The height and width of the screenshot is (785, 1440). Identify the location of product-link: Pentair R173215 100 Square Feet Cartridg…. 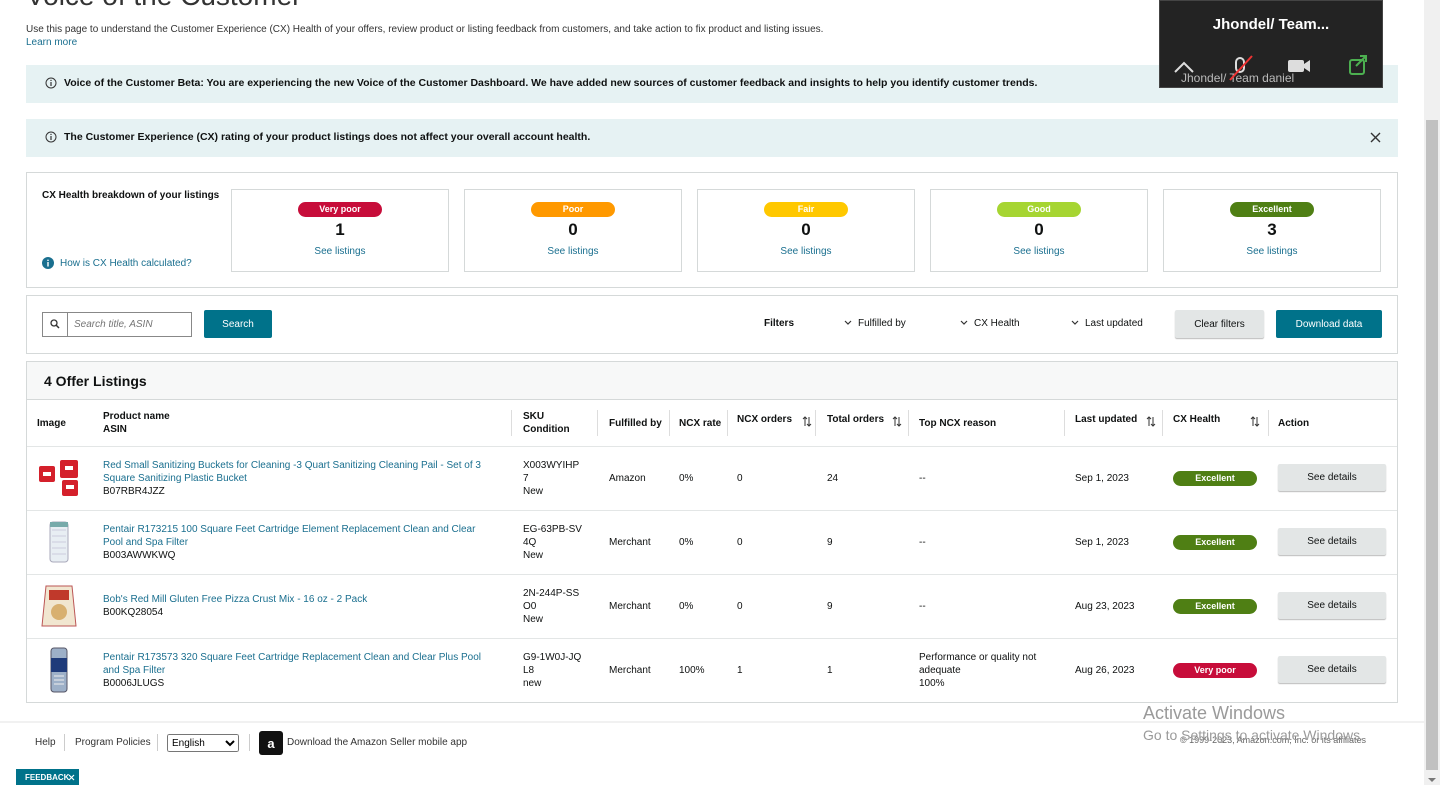
(289, 535).